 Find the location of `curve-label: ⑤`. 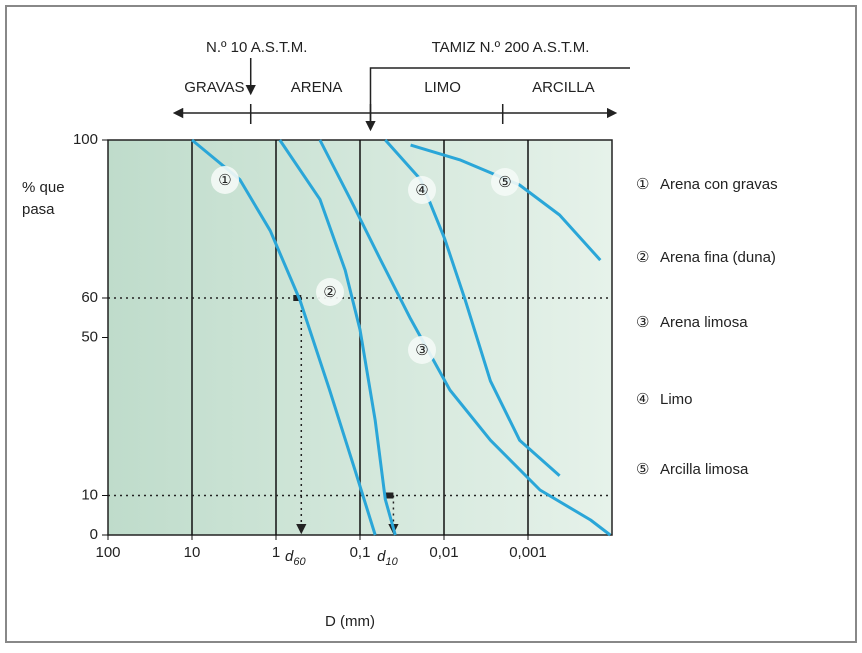

curve-label: ⑤ is located at coordinates (504, 182).